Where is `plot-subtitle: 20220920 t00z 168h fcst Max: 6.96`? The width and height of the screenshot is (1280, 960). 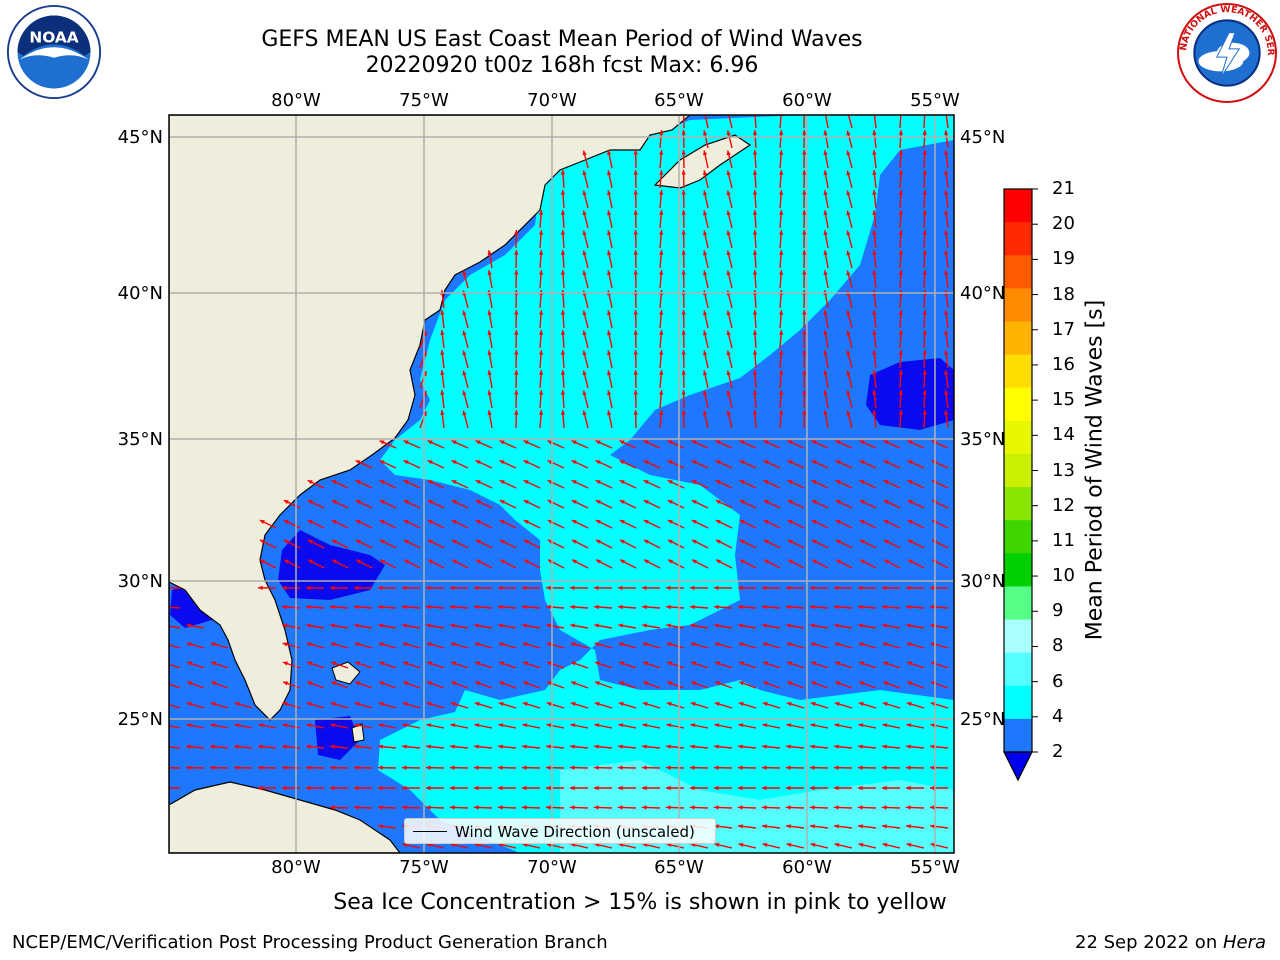
plot-subtitle: 20220920 t00z 168h fcst Max: 6.96 is located at coordinates (562, 65).